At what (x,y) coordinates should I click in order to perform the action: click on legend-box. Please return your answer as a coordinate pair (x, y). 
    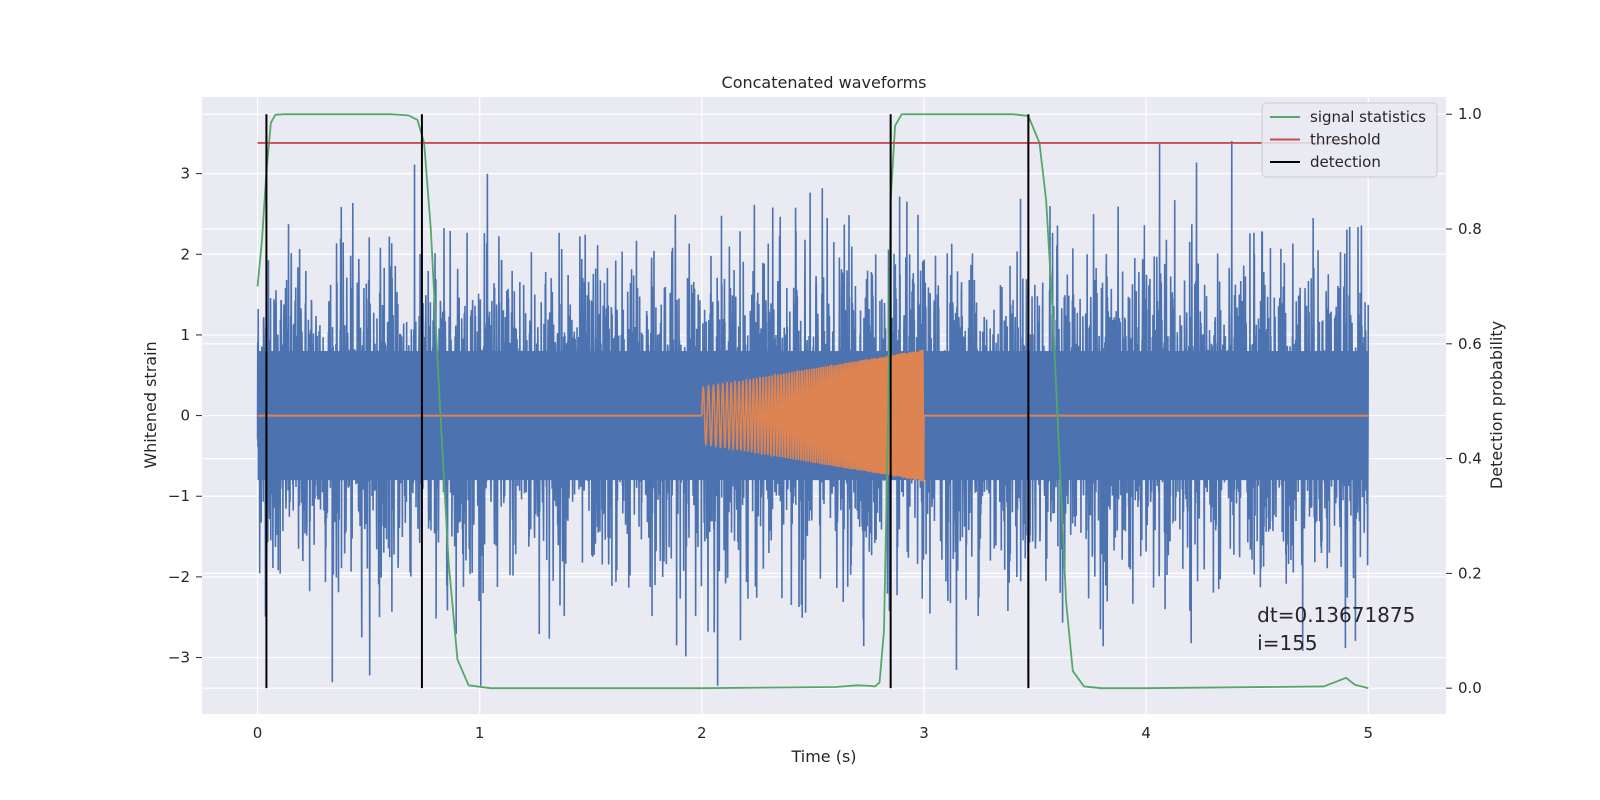
    Looking at the image, I should click on (1349, 140).